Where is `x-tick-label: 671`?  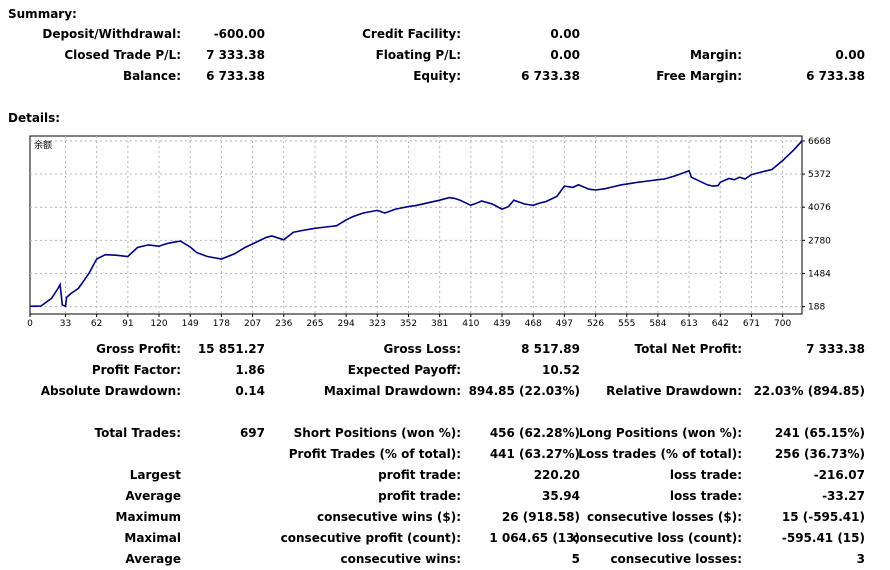
x-tick-label: 671 is located at coordinates (751, 324).